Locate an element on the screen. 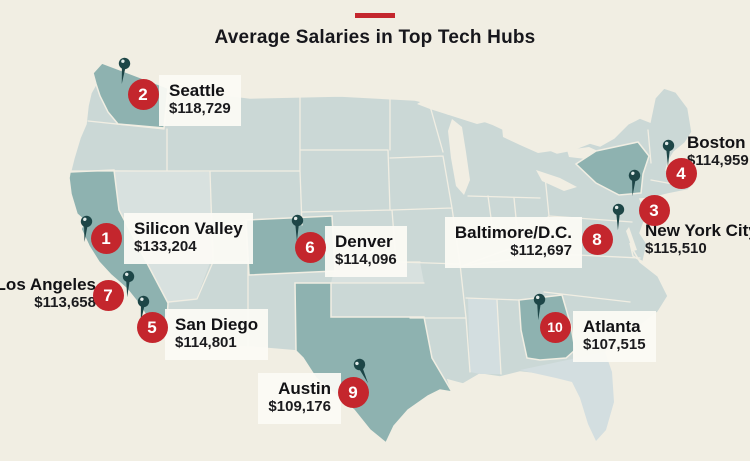 Image resolution: width=750 pixels, height=461 pixels. city-rank-badge: 8 is located at coordinates (597, 239).